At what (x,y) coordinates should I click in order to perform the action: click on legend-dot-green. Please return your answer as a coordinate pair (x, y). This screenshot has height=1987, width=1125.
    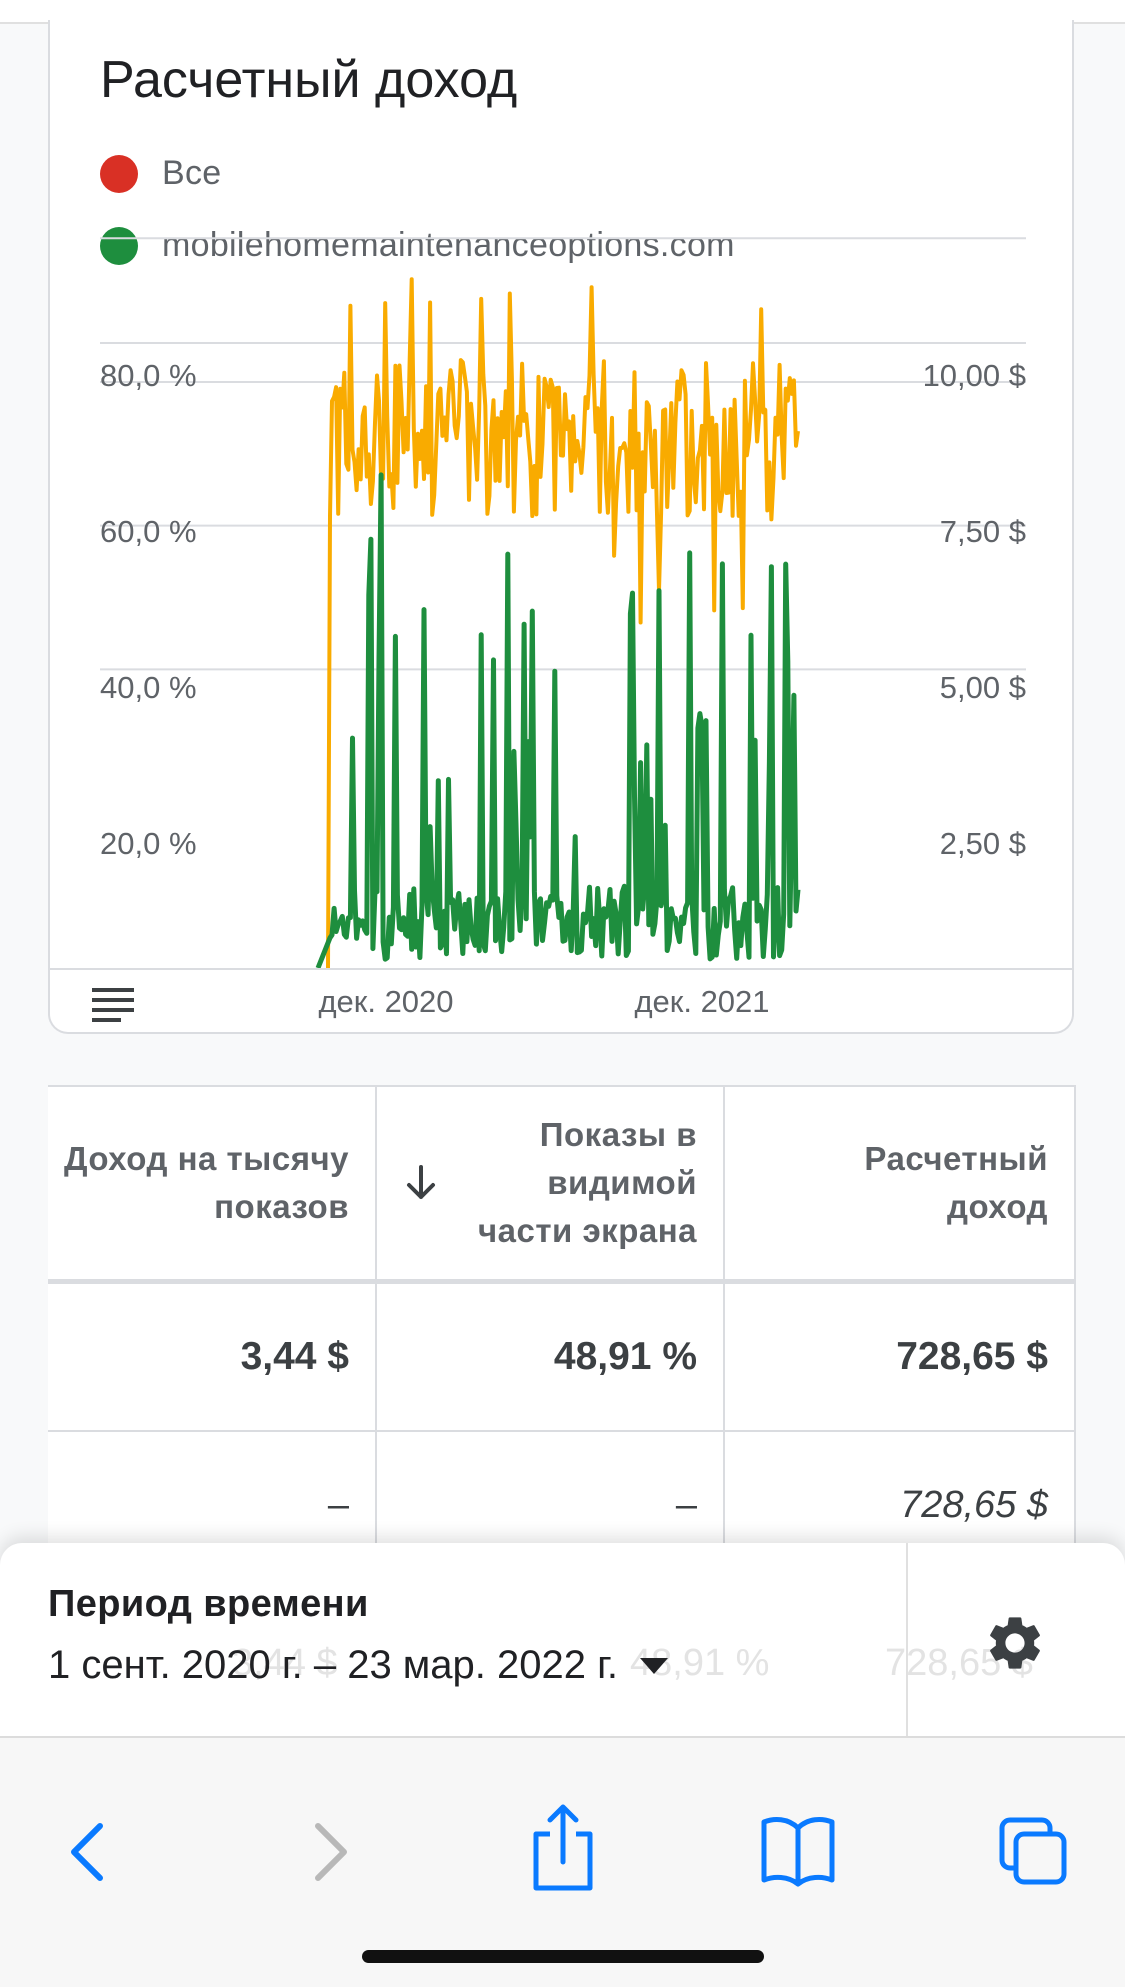
    Looking at the image, I should click on (119, 245).